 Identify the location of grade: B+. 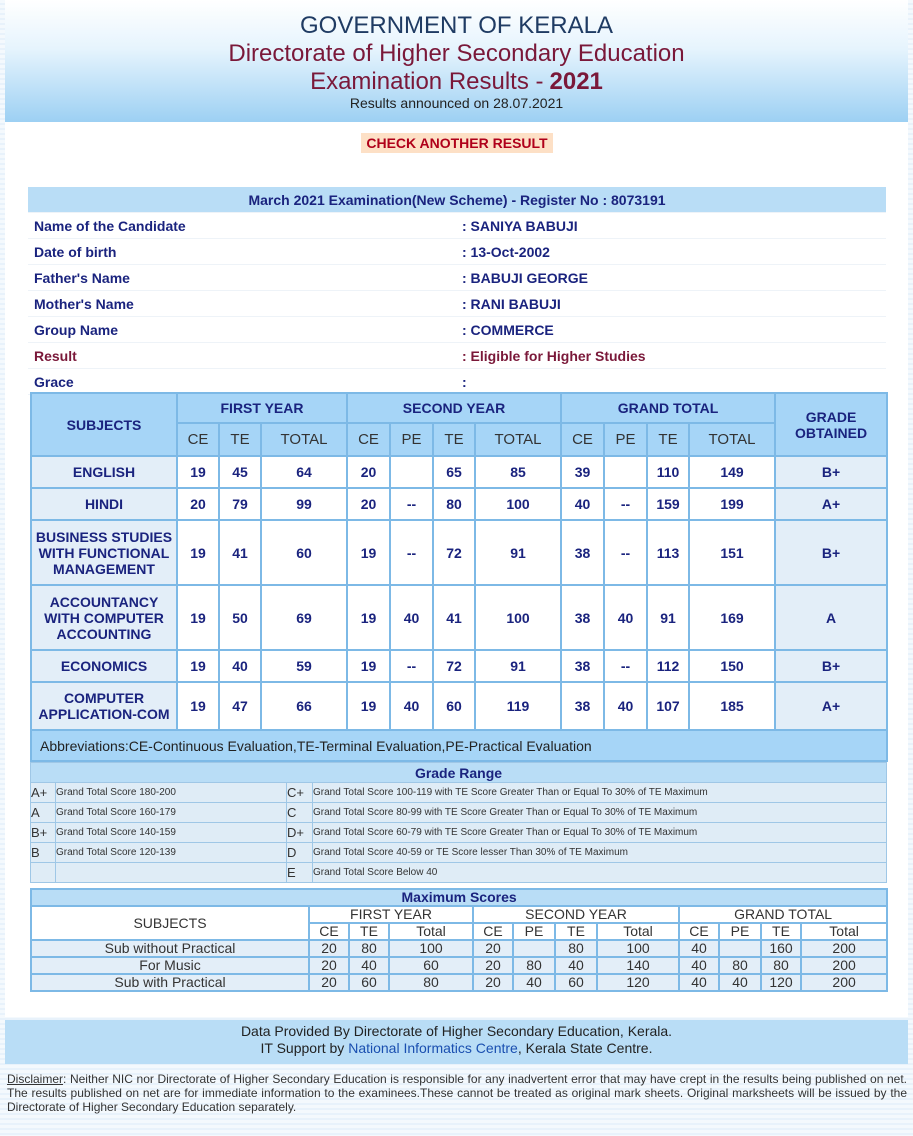
(831, 472).